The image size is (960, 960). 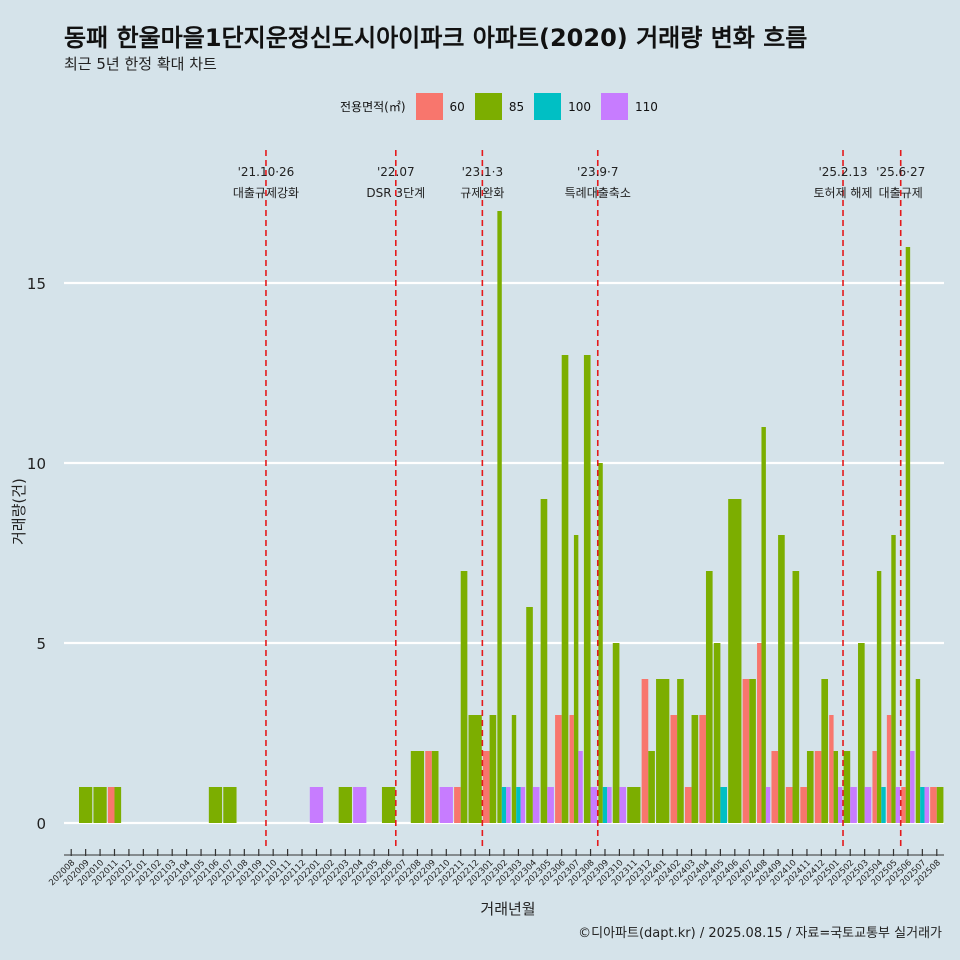 What do you see at coordinates (597, 172) in the screenshot?
I see `event-date-label: '23.9·7` at bounding box center [597, 172].